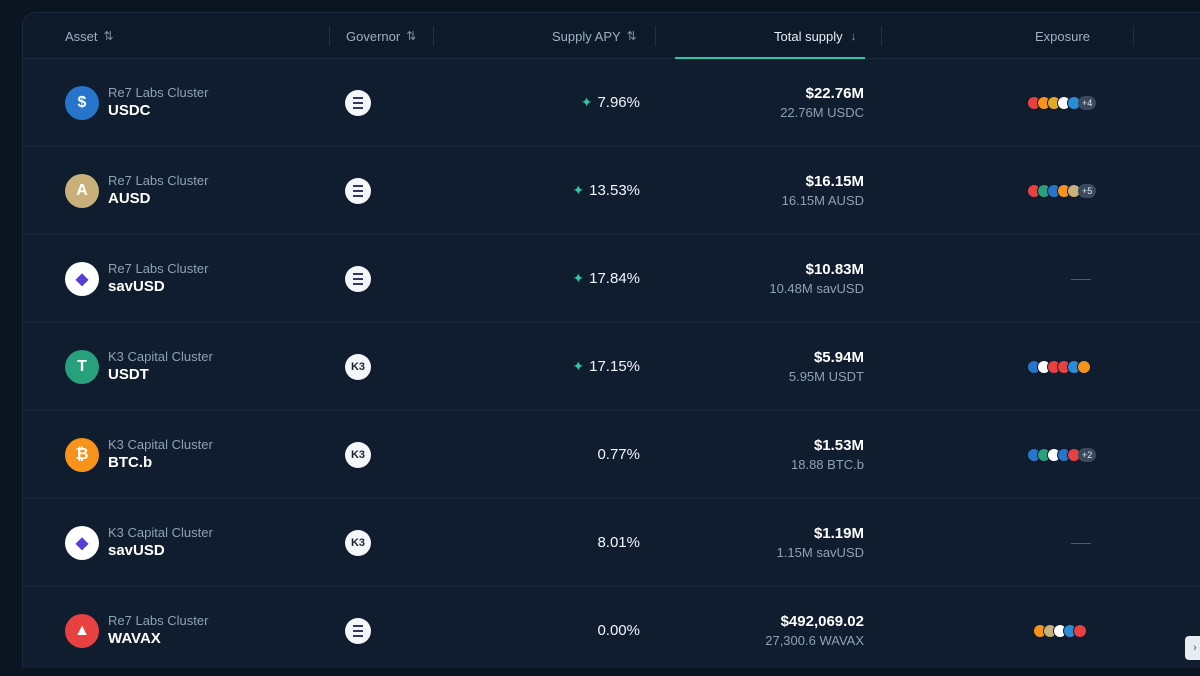  Describe the element at coordinates (11, 338) in the screenshot. I see `page-gutter` at that location.